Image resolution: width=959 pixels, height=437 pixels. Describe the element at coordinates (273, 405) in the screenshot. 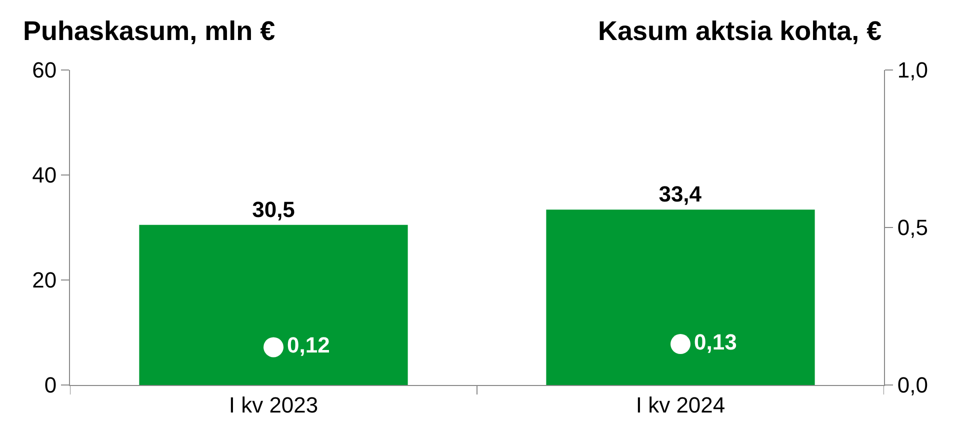

I see `x-tick-label: I kv 2023` at that location.